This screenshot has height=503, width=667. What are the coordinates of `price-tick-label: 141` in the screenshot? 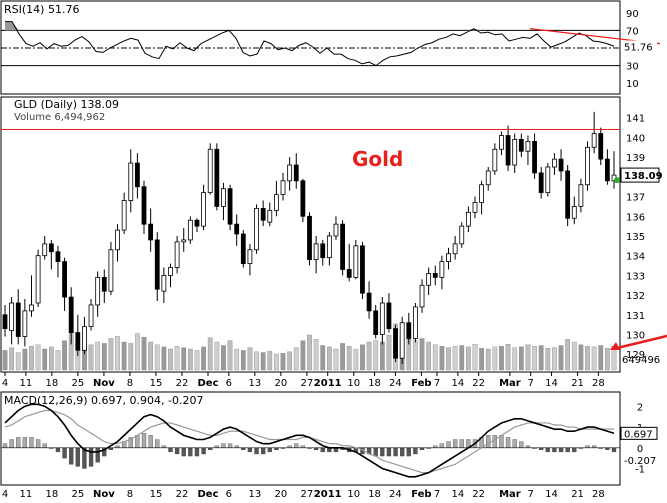 It's located at (635, 119).